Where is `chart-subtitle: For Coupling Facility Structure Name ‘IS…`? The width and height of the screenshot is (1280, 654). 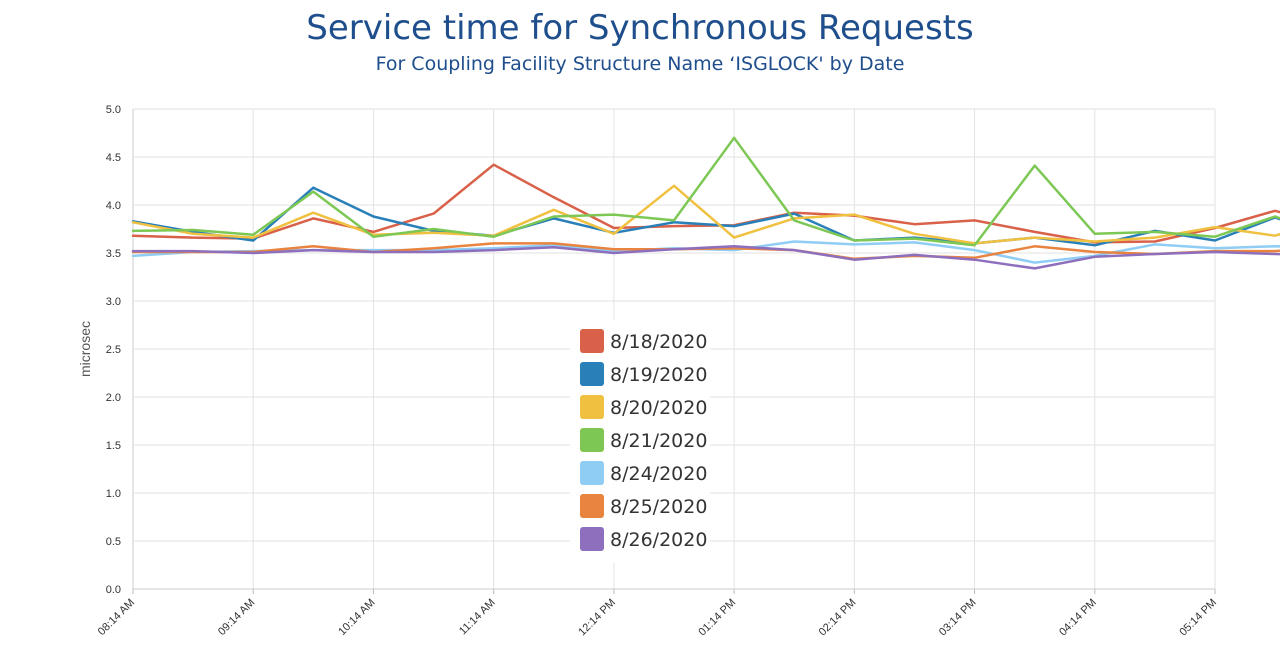 chart-subtitle: For Coupling Facility Structure Name ‘IS… is located at coordinates (640, 64).